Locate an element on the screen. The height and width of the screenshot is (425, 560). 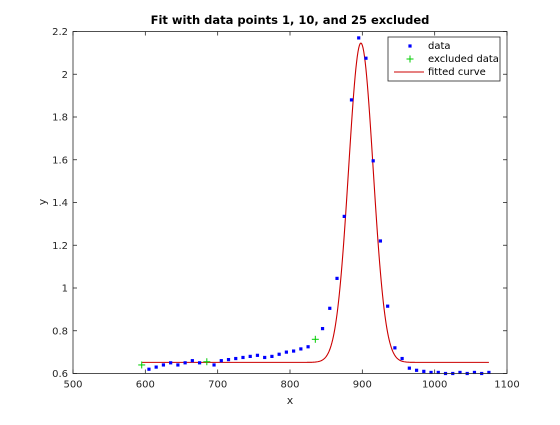
y-tick-label: 2 is located at coordinates (65, 75).